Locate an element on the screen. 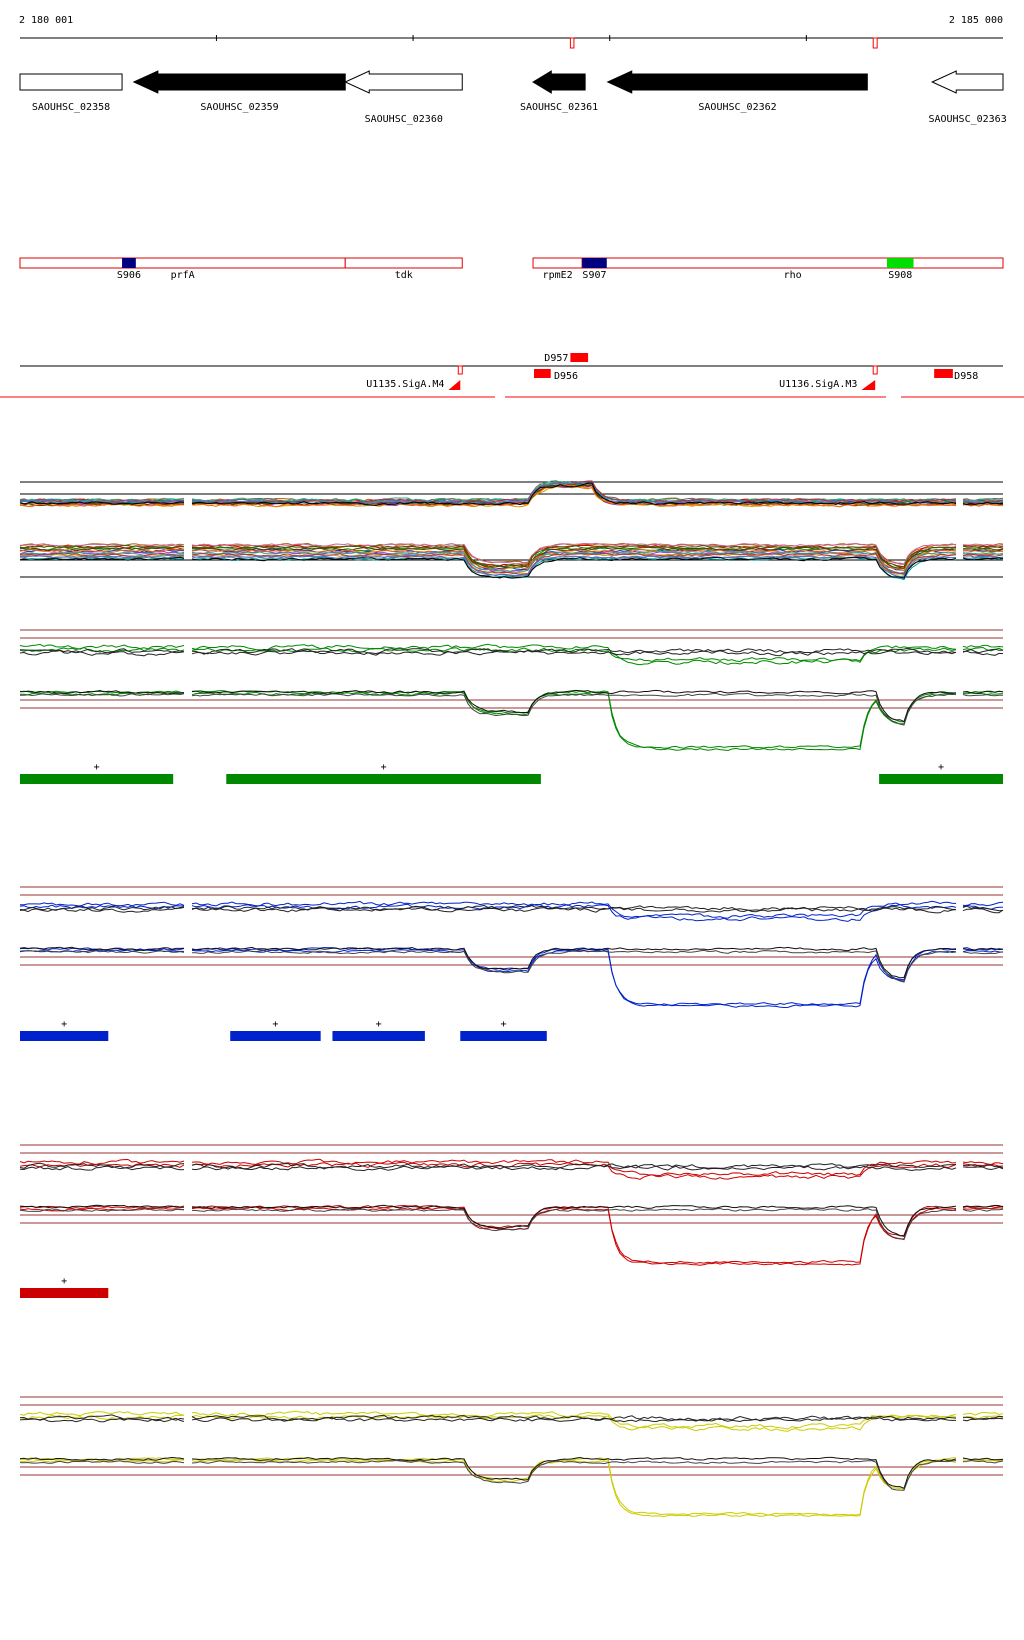 The width and height of the screenshot is (1024, 1640). feature-label: D956 is located at coordinates (566, 376).